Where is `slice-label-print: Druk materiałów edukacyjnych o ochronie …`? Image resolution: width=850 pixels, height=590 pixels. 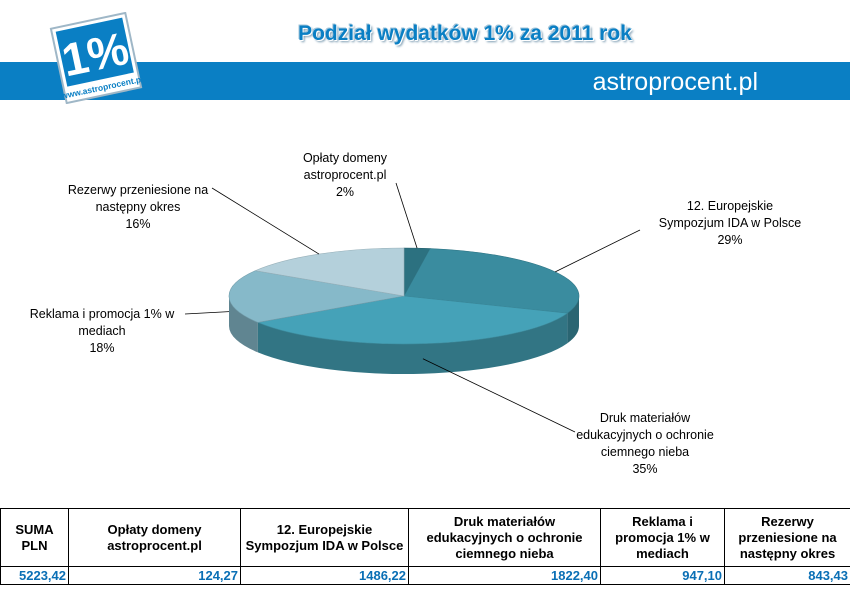
slice-label-print: Druk materiałów edukacyjnych o ochronie … is located at coordinates (645, 444).